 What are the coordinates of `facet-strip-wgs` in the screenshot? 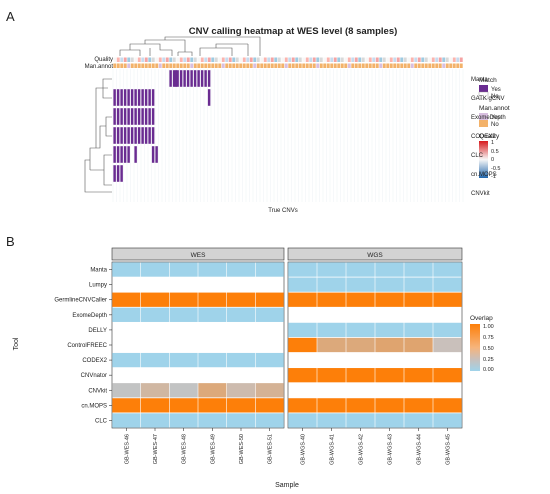 It's located at (375, 254).